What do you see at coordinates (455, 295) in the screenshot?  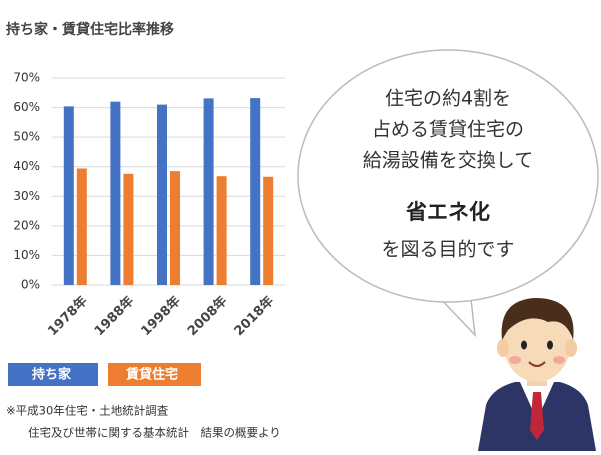 I see `bubble-joint` at bounding box center [455, 295].